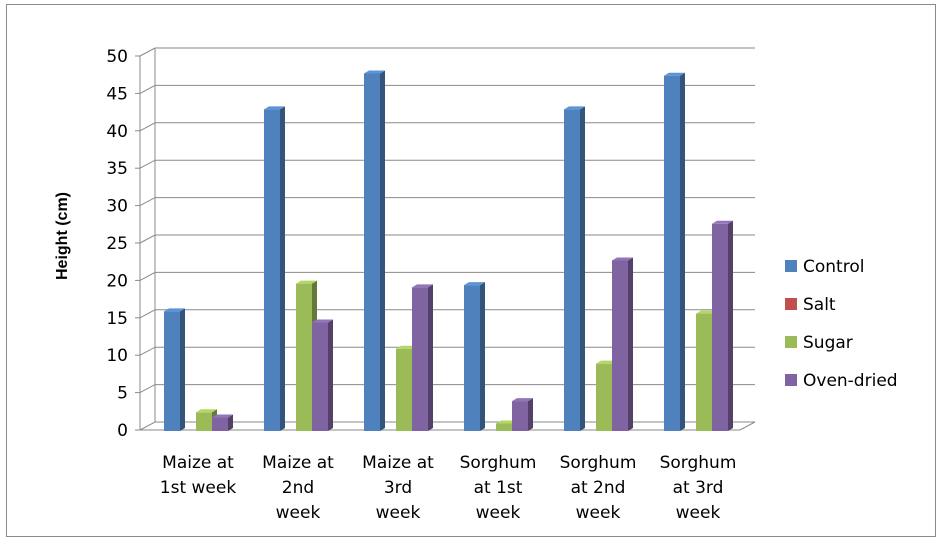 Image resolution: width=942 pixels, height=541 pixels. Describe the element at coordinates (850, 381) in the screenshot. I see `legend-label: Oven-dried` at that location.